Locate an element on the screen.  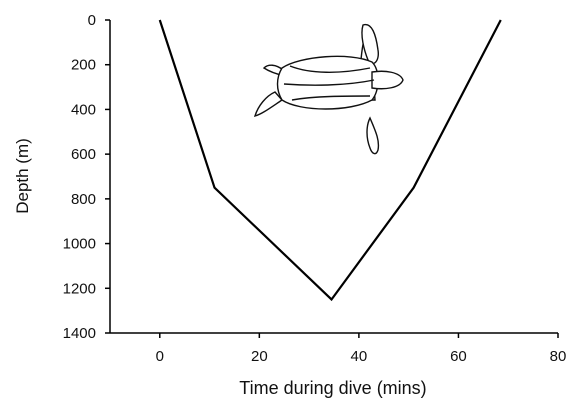
x-tick-label: 0 is located at coordinates (160, 356).